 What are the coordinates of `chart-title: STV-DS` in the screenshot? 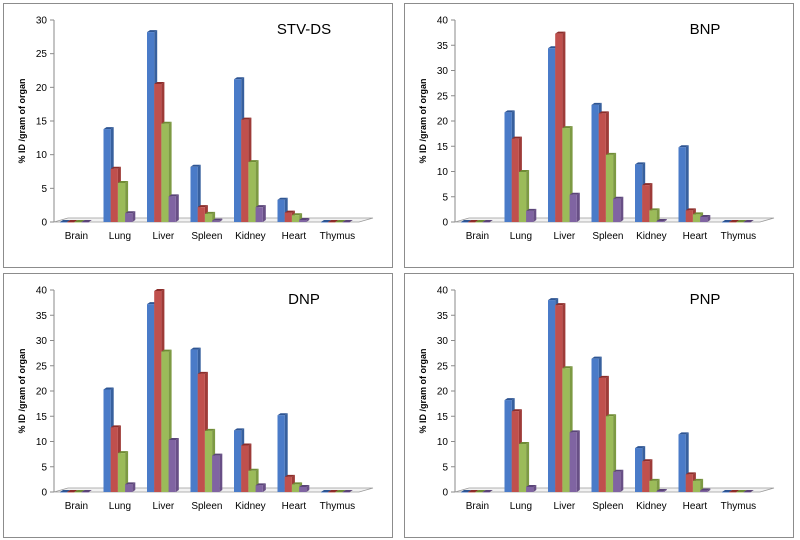 It's located at (304, 29).